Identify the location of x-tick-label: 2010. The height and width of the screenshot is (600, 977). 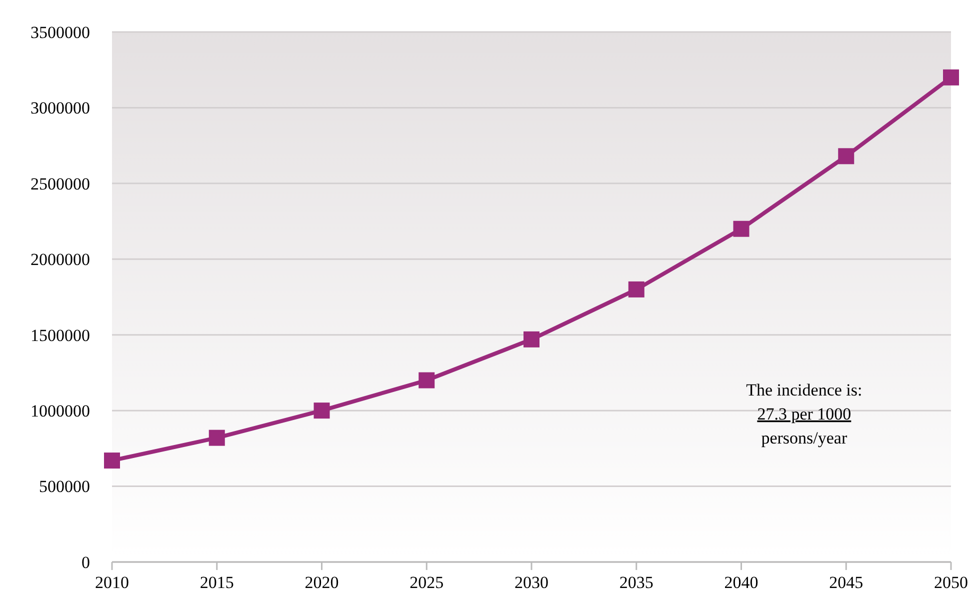
(112, 582).